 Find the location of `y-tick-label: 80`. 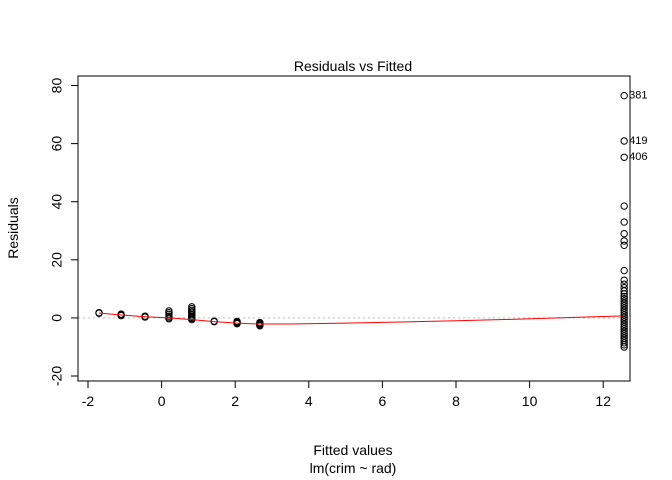

y-tick-label: 80 is located at coordinates (57, 86).